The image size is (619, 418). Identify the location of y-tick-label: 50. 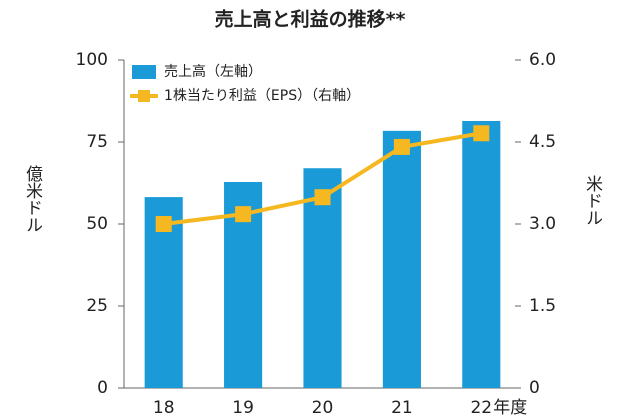
(97, 224).